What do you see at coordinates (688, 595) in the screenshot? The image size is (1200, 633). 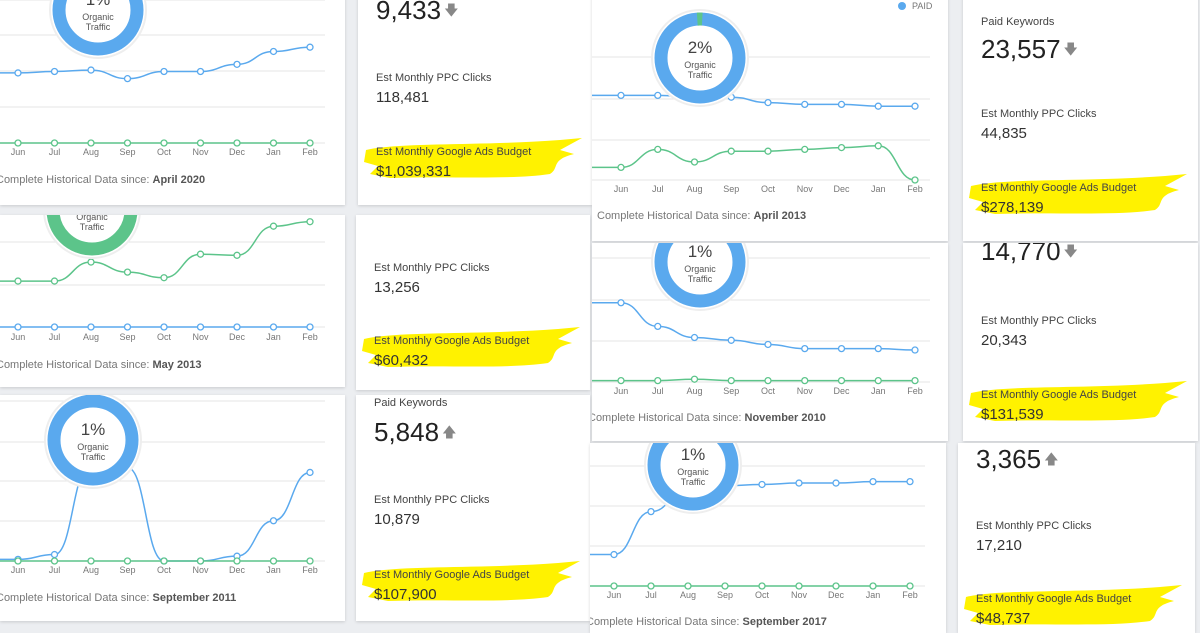 I see `x-tick-label: Aug` at bounding box center [688, 595].